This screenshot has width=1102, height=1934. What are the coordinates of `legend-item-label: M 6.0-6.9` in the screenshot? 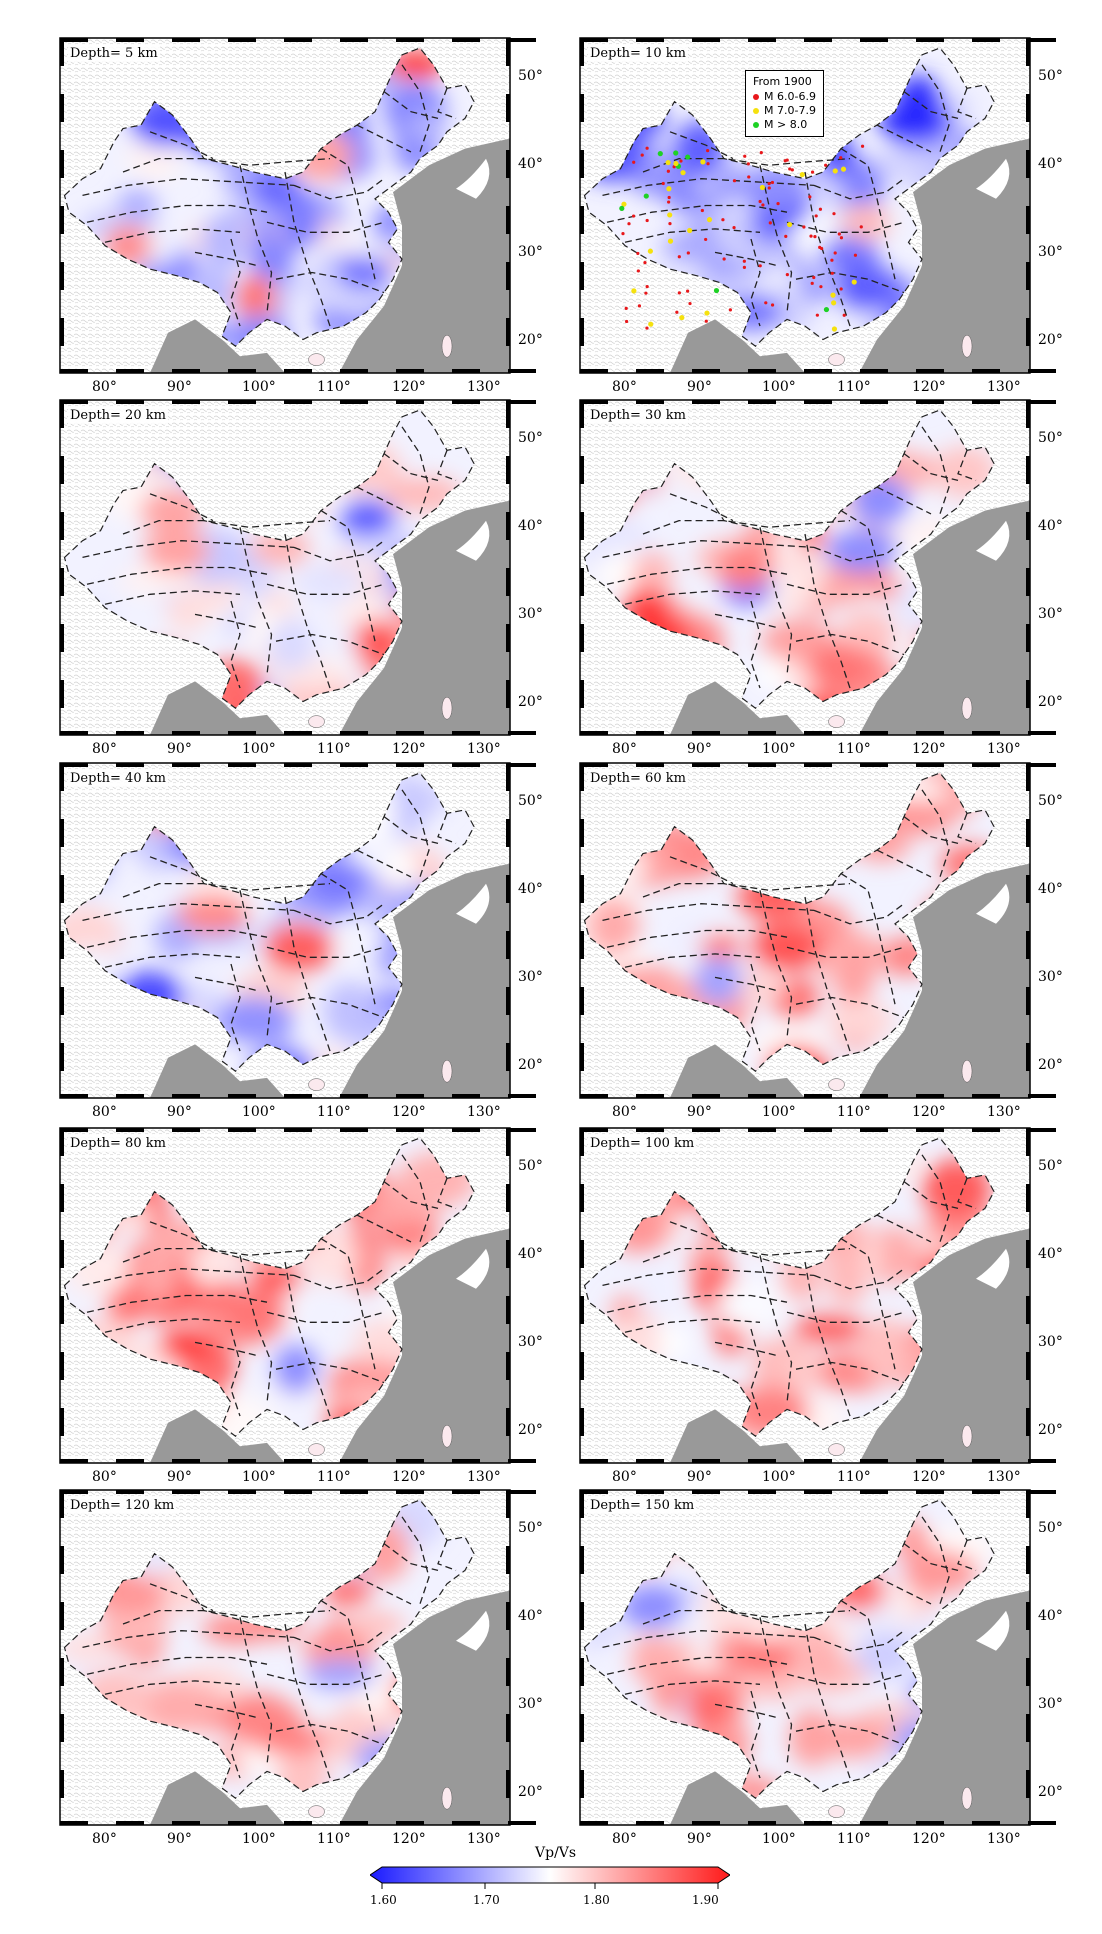 It's located at (790, 96).